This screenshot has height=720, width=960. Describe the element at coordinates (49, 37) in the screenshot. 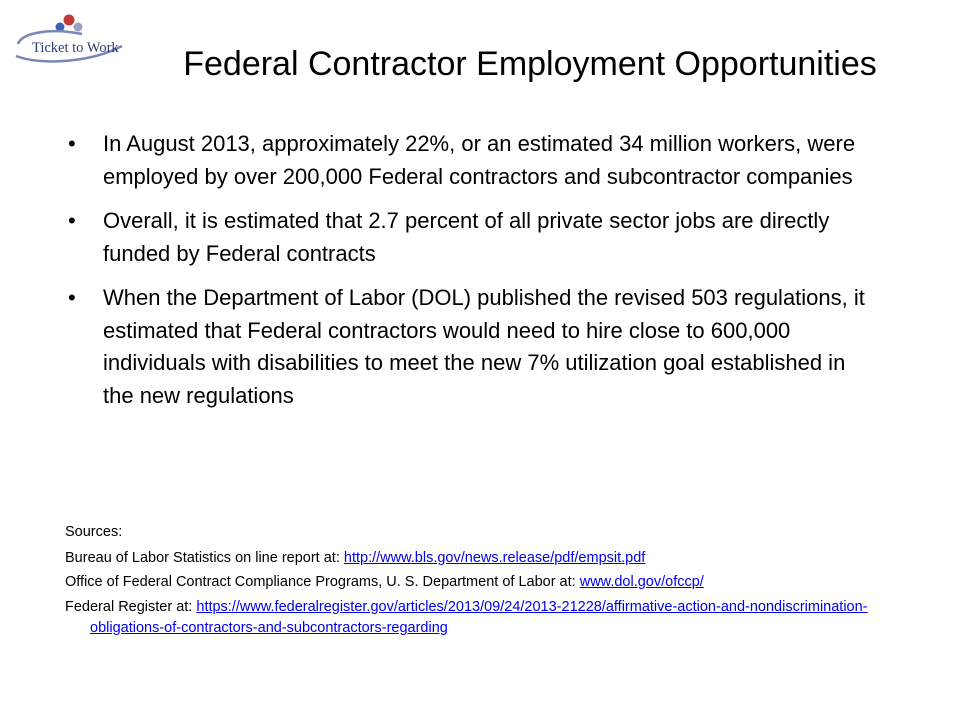

I see `logo-swoosh-top` at that location.